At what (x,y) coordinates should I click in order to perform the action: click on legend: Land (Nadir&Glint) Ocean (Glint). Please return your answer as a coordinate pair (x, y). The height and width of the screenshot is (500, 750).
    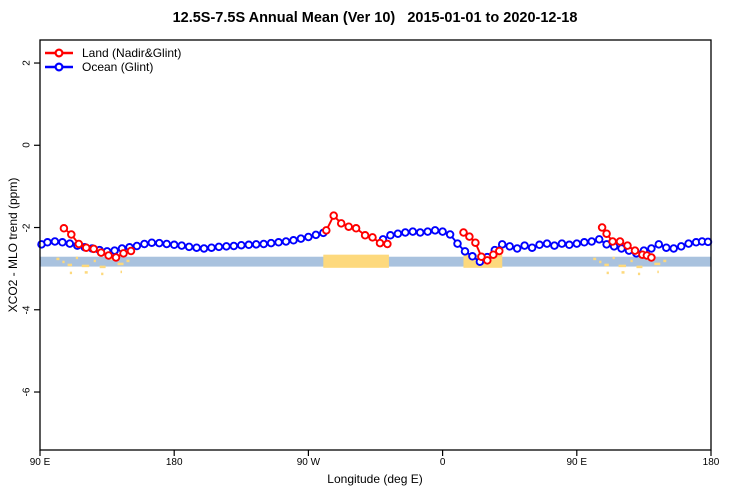
    Looking at the image, I should click on (112, 60).